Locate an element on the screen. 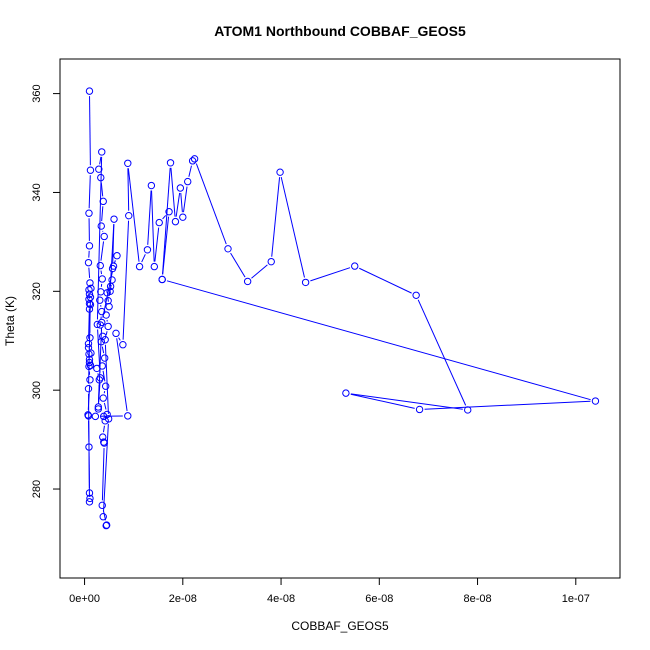  y-tick-label: 300 is located at coordinates (37, 390).